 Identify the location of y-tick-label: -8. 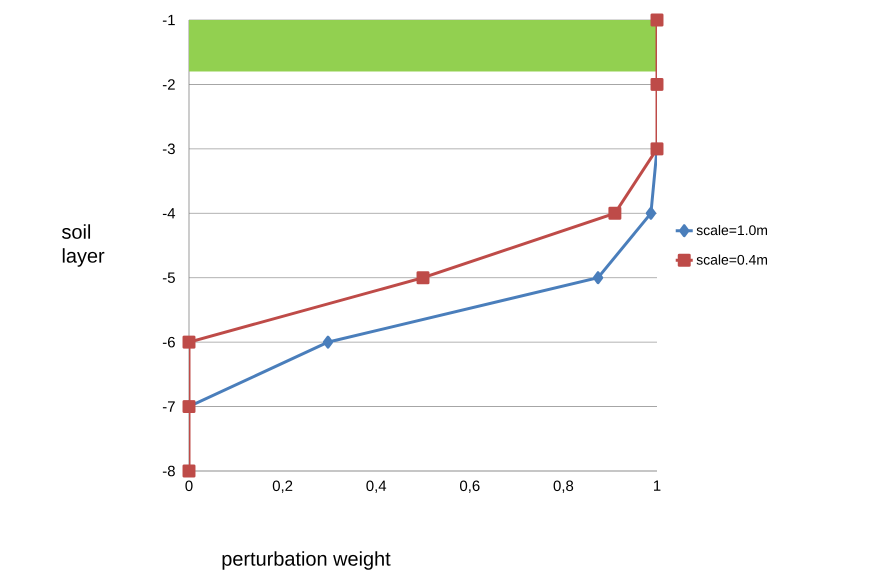
(168, 471).